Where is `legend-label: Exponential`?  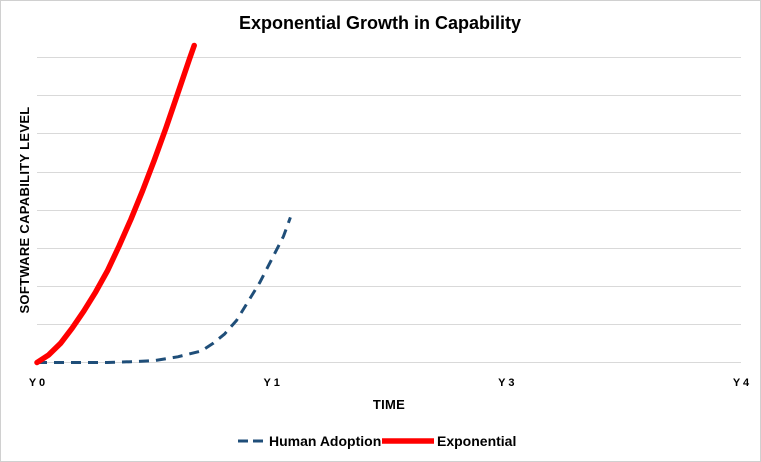
legend-label: Exponential is located at coordinates (476, 441).